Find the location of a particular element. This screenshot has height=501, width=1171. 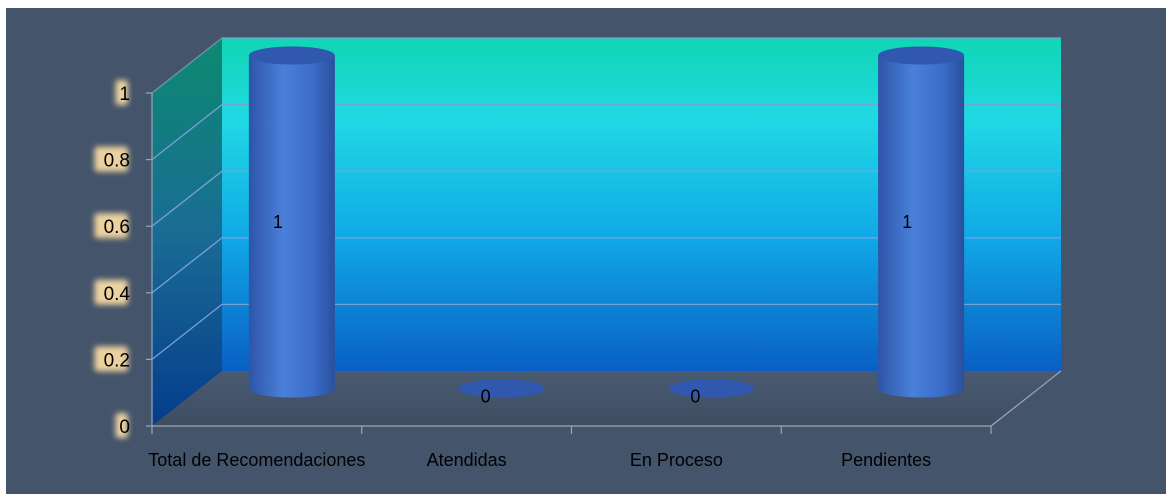

x-tick-label: Total de Recomendaciones is located at coordinates (256, 460).